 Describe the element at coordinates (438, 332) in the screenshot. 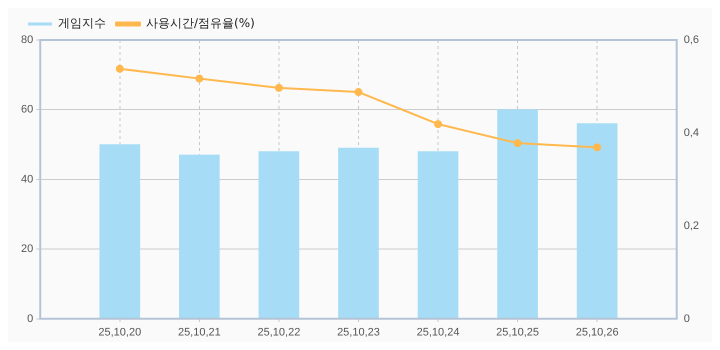

I see `x-tick-label: 25,10,24` at that location.